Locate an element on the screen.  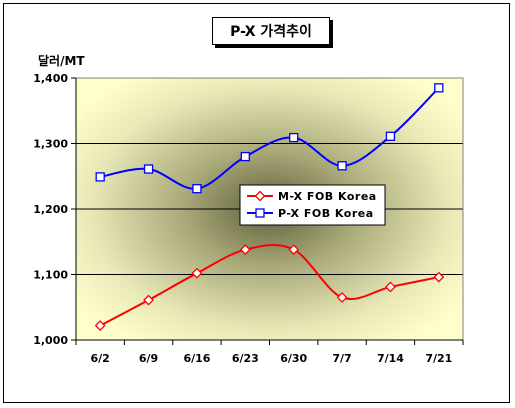
y-axis-ticks: 1,000 1,100 1,200 1,300 1,400 is located at coordinates (54, 209).